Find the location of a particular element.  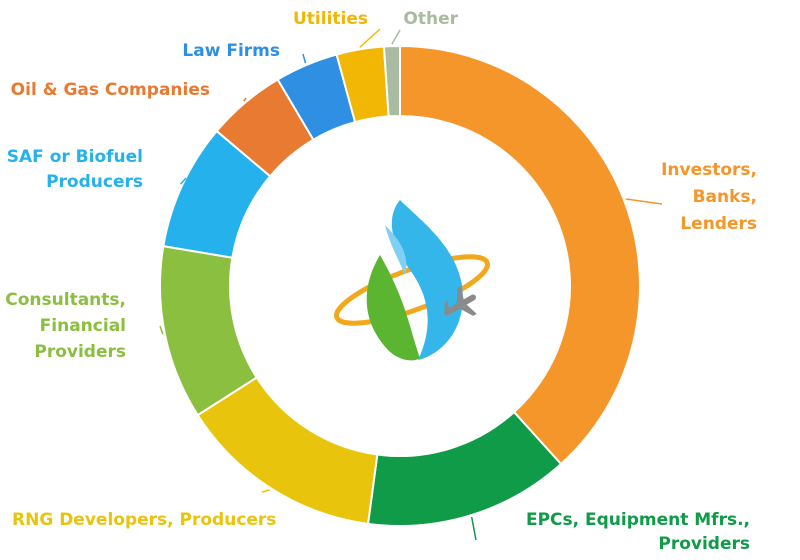

label-saf: SAF or Biofuel Producers is located at coordinates (75, 169).